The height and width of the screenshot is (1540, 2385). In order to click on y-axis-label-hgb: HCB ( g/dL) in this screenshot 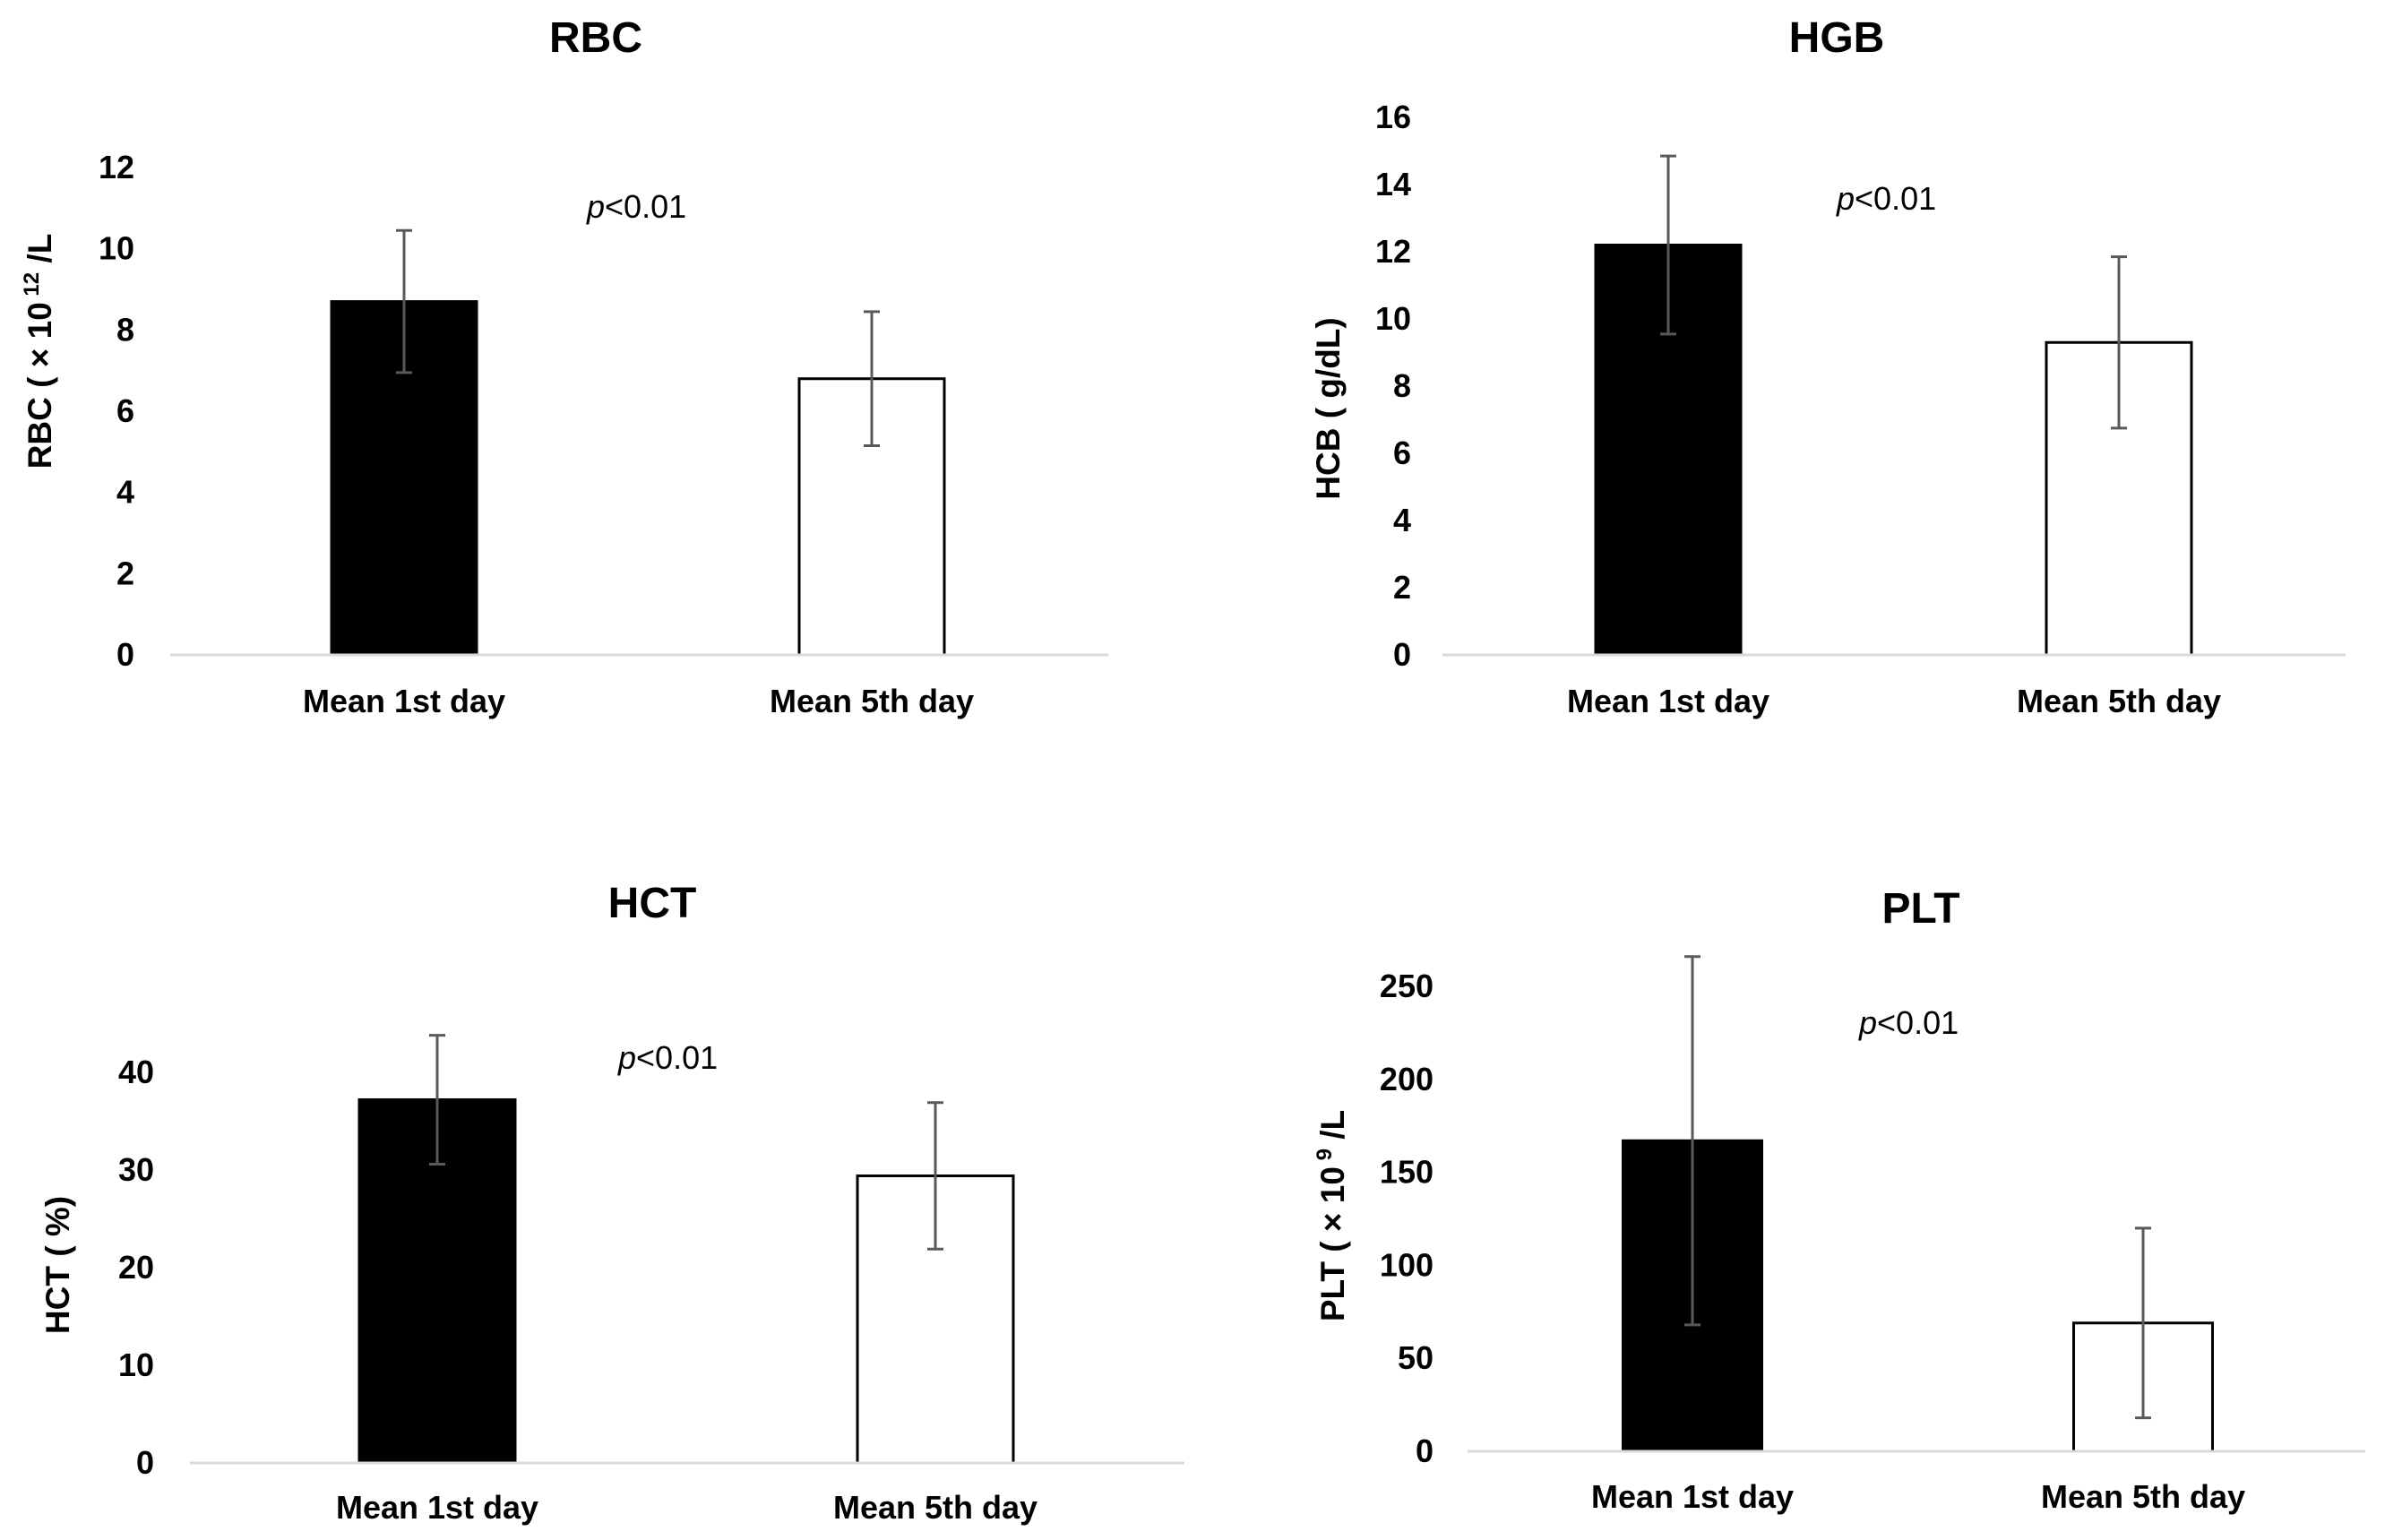, I will do `click(1328, 408)`.